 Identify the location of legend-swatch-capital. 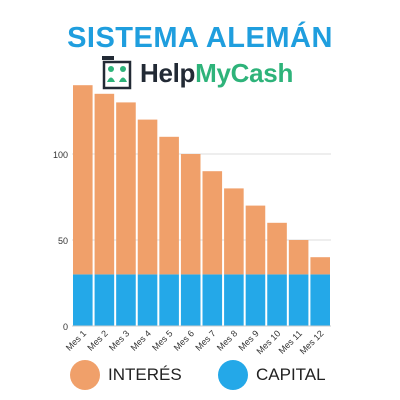
(233, 375).